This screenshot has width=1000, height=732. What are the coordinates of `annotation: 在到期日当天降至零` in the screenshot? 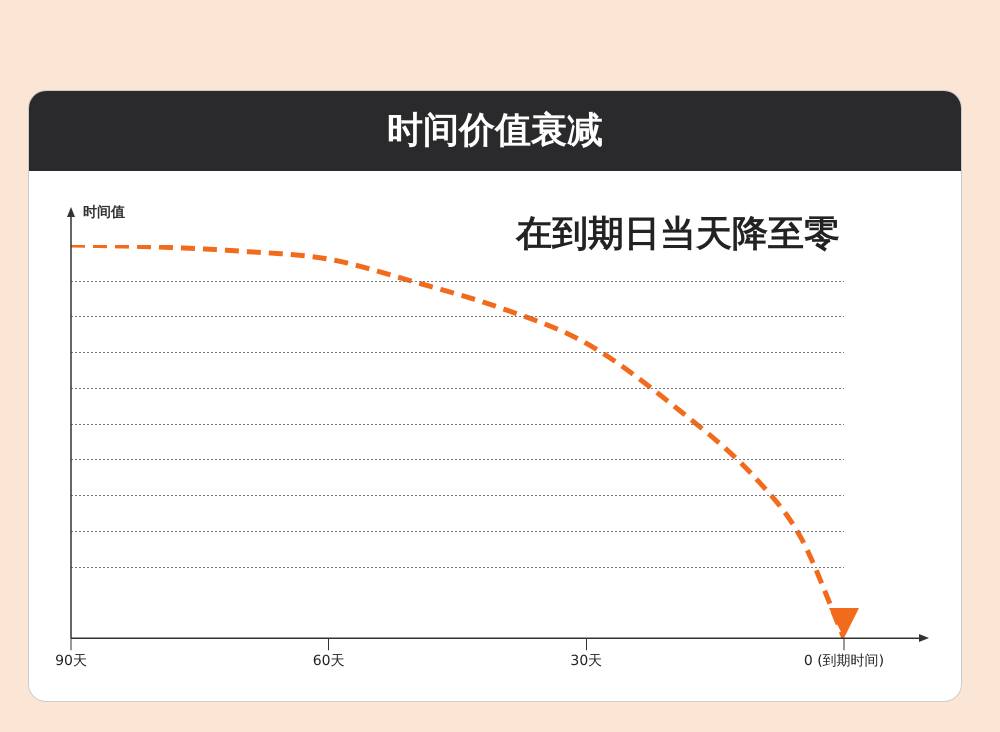 It's located at (677, 233).